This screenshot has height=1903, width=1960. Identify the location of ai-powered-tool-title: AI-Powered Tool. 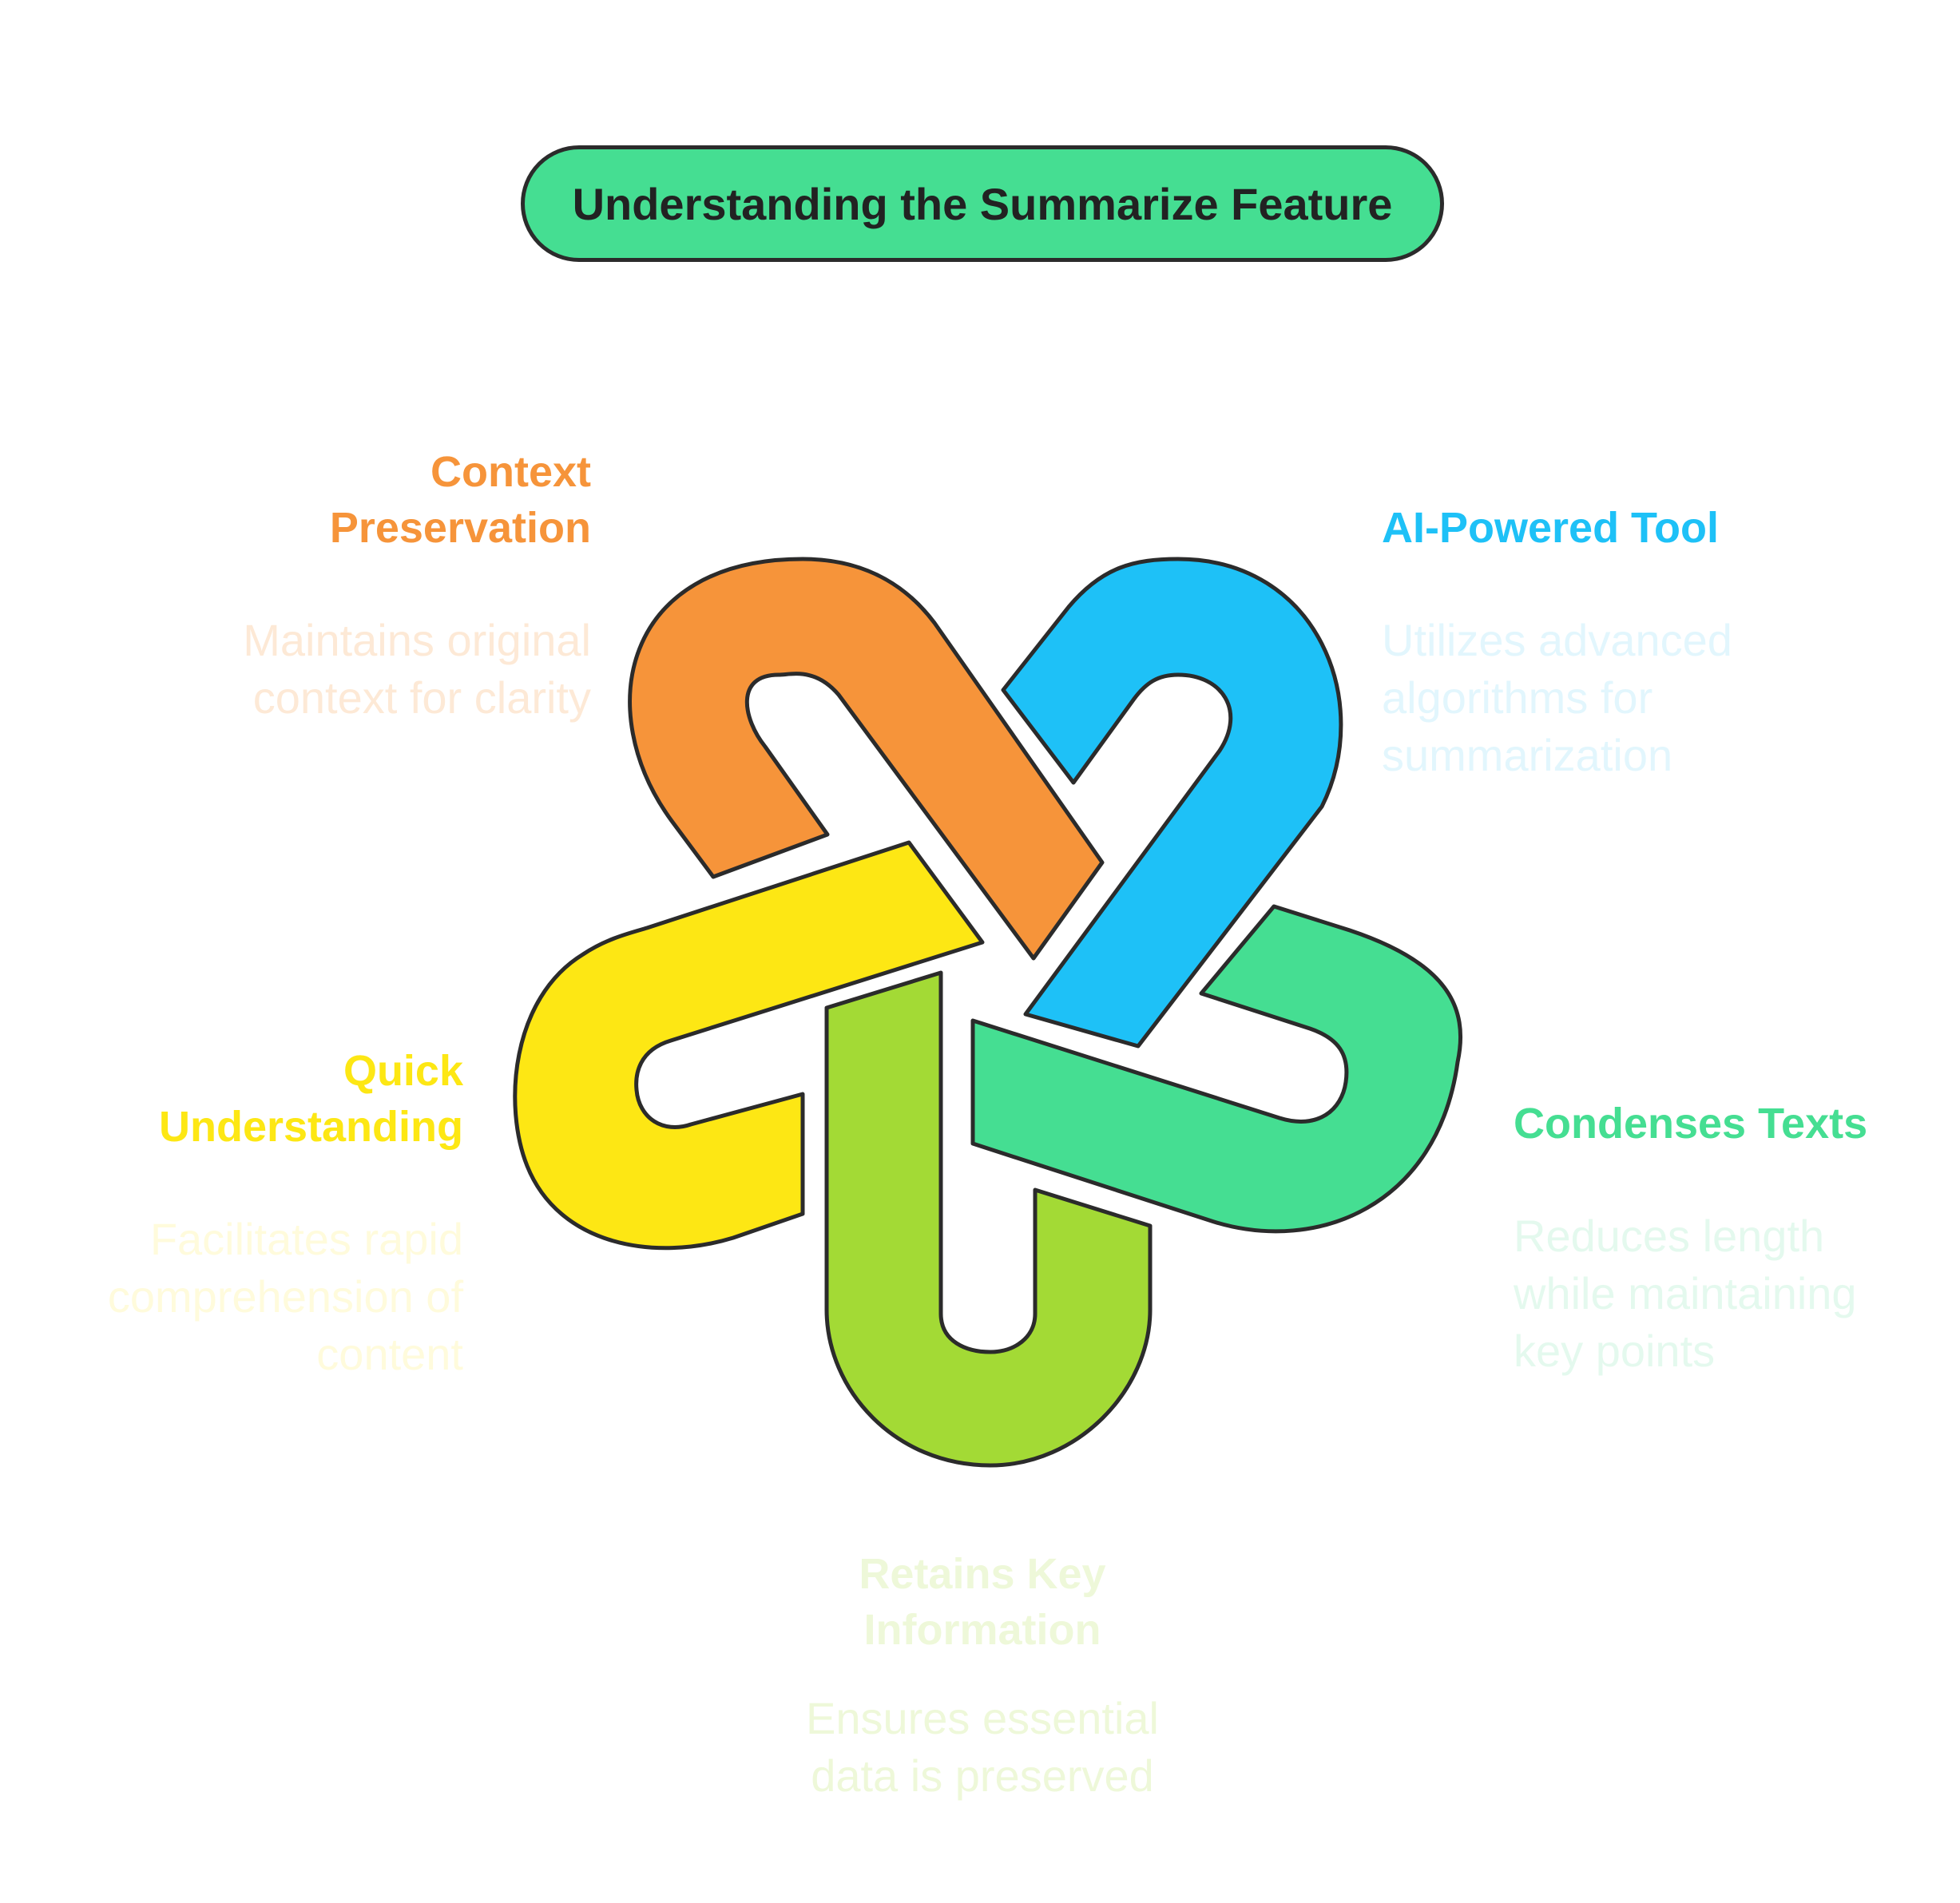
(1605, 528).